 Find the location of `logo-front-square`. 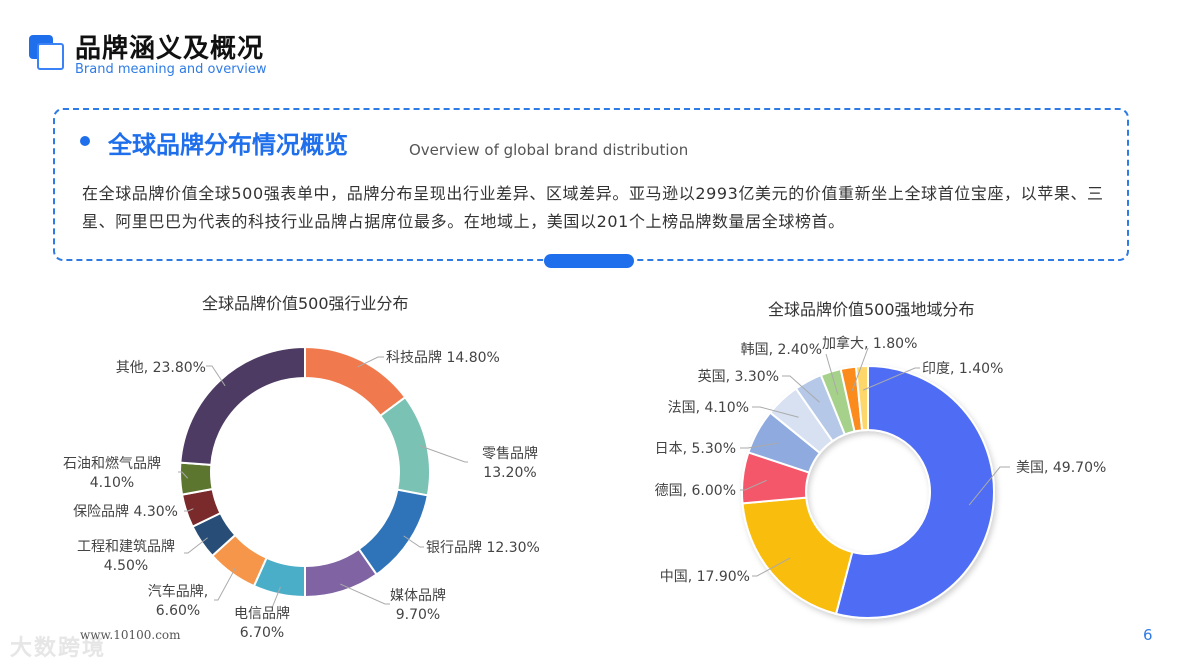

logo-front-square is located at coordinates (50, 56).